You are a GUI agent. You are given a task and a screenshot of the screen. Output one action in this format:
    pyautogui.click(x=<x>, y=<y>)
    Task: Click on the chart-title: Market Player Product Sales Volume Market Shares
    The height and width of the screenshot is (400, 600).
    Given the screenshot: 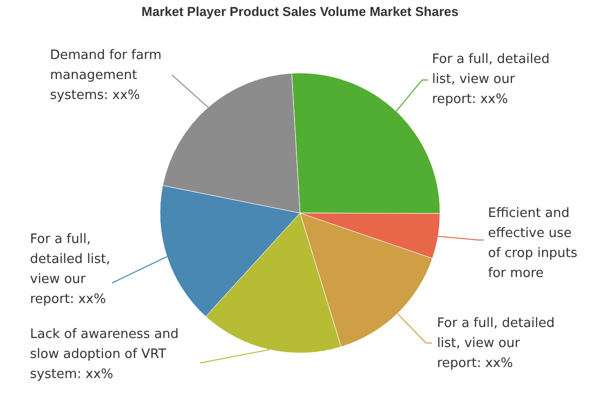 What is the action you would take?
    pyautogui.click(x=300, y=11)
    